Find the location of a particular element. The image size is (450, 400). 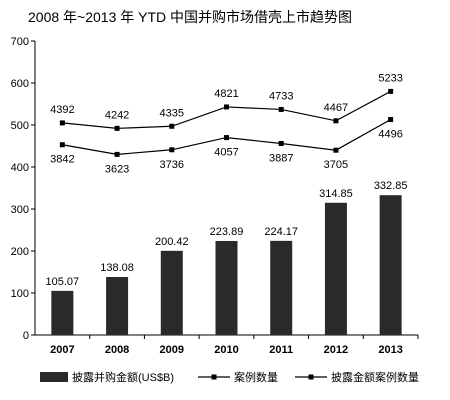

point-value-label: 5233 is located at coordinates (390, 78).